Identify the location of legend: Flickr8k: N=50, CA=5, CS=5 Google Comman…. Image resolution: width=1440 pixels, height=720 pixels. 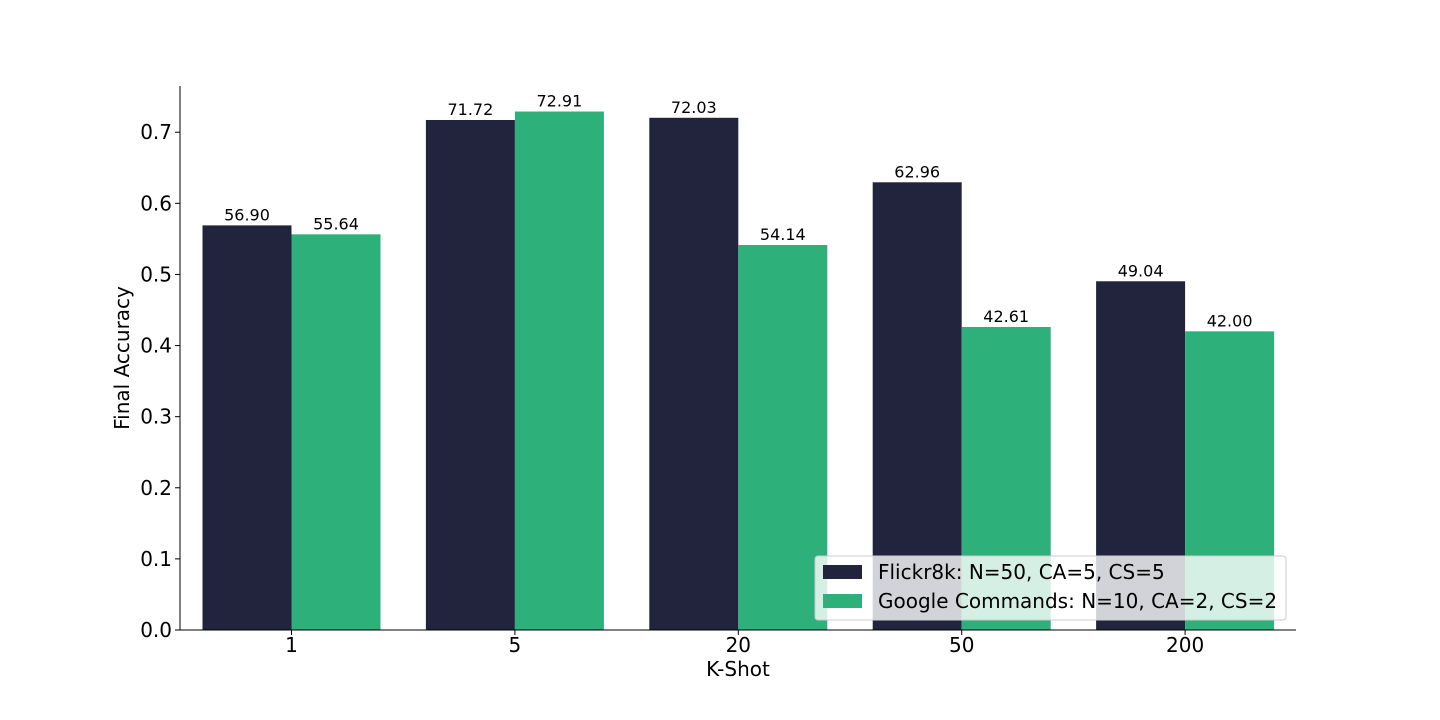
(1050, 588).